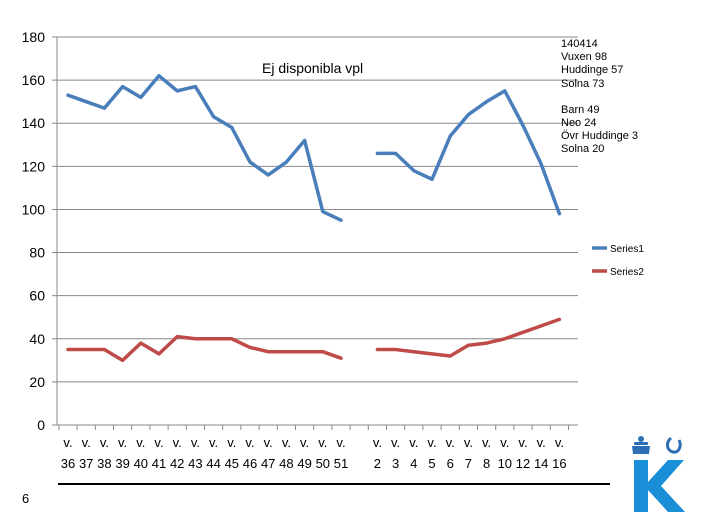 The height and width of the screenshot is (529, 706). Describe the element at coordinates (323, 463) in the screenshot. I see `x-tick-label: 50` at that location.